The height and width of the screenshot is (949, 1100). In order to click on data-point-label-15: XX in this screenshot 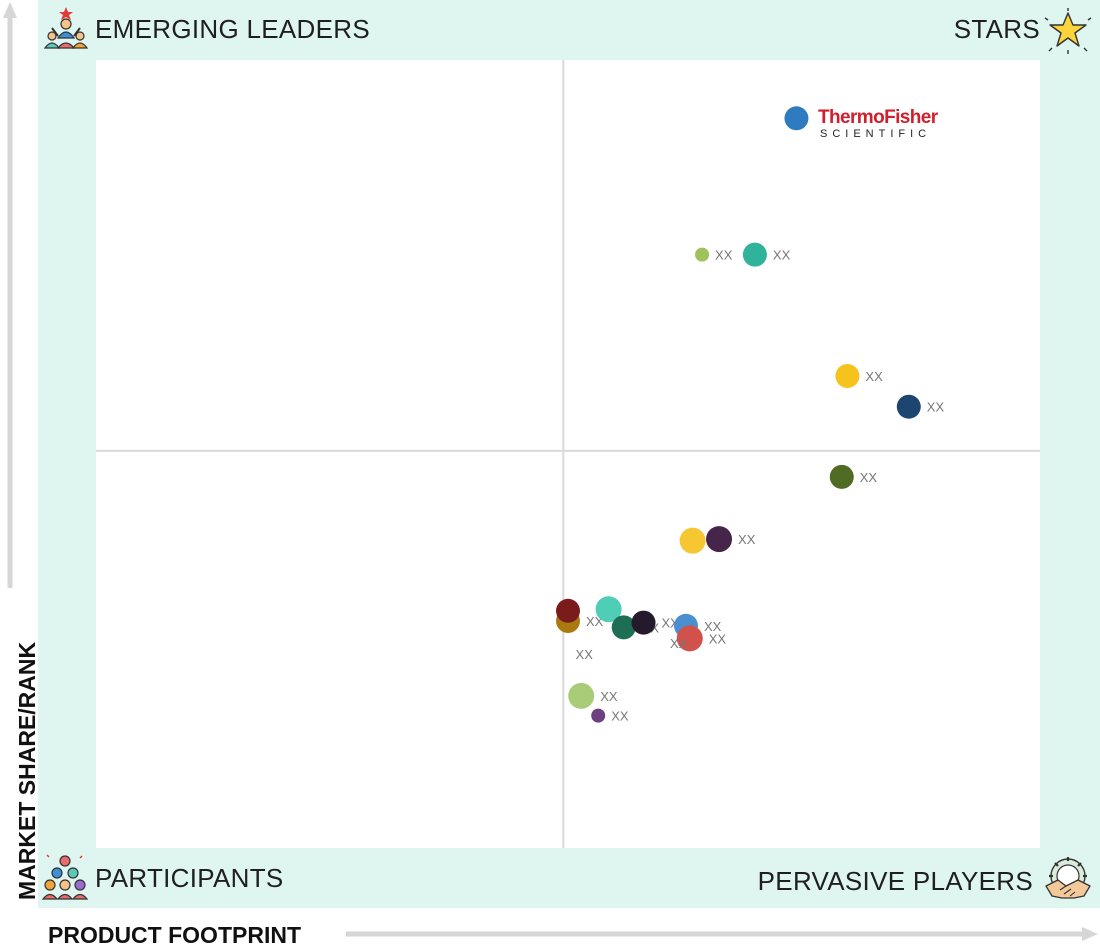, I will do `click(718, 638)`.